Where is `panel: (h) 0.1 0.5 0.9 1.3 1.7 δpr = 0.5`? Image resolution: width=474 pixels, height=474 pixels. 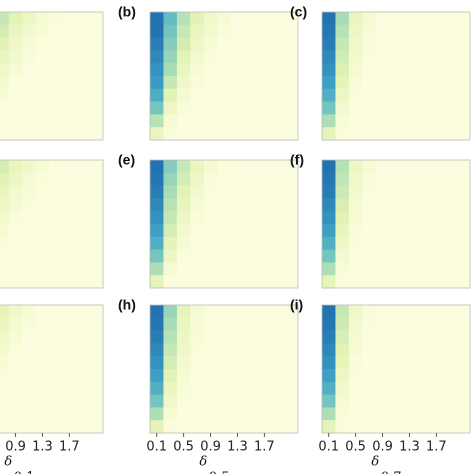
panel: (h) 0.1 0.5 0.9 1.3 1.7 δpr = 0.5 is located at coordinates (208, 385).